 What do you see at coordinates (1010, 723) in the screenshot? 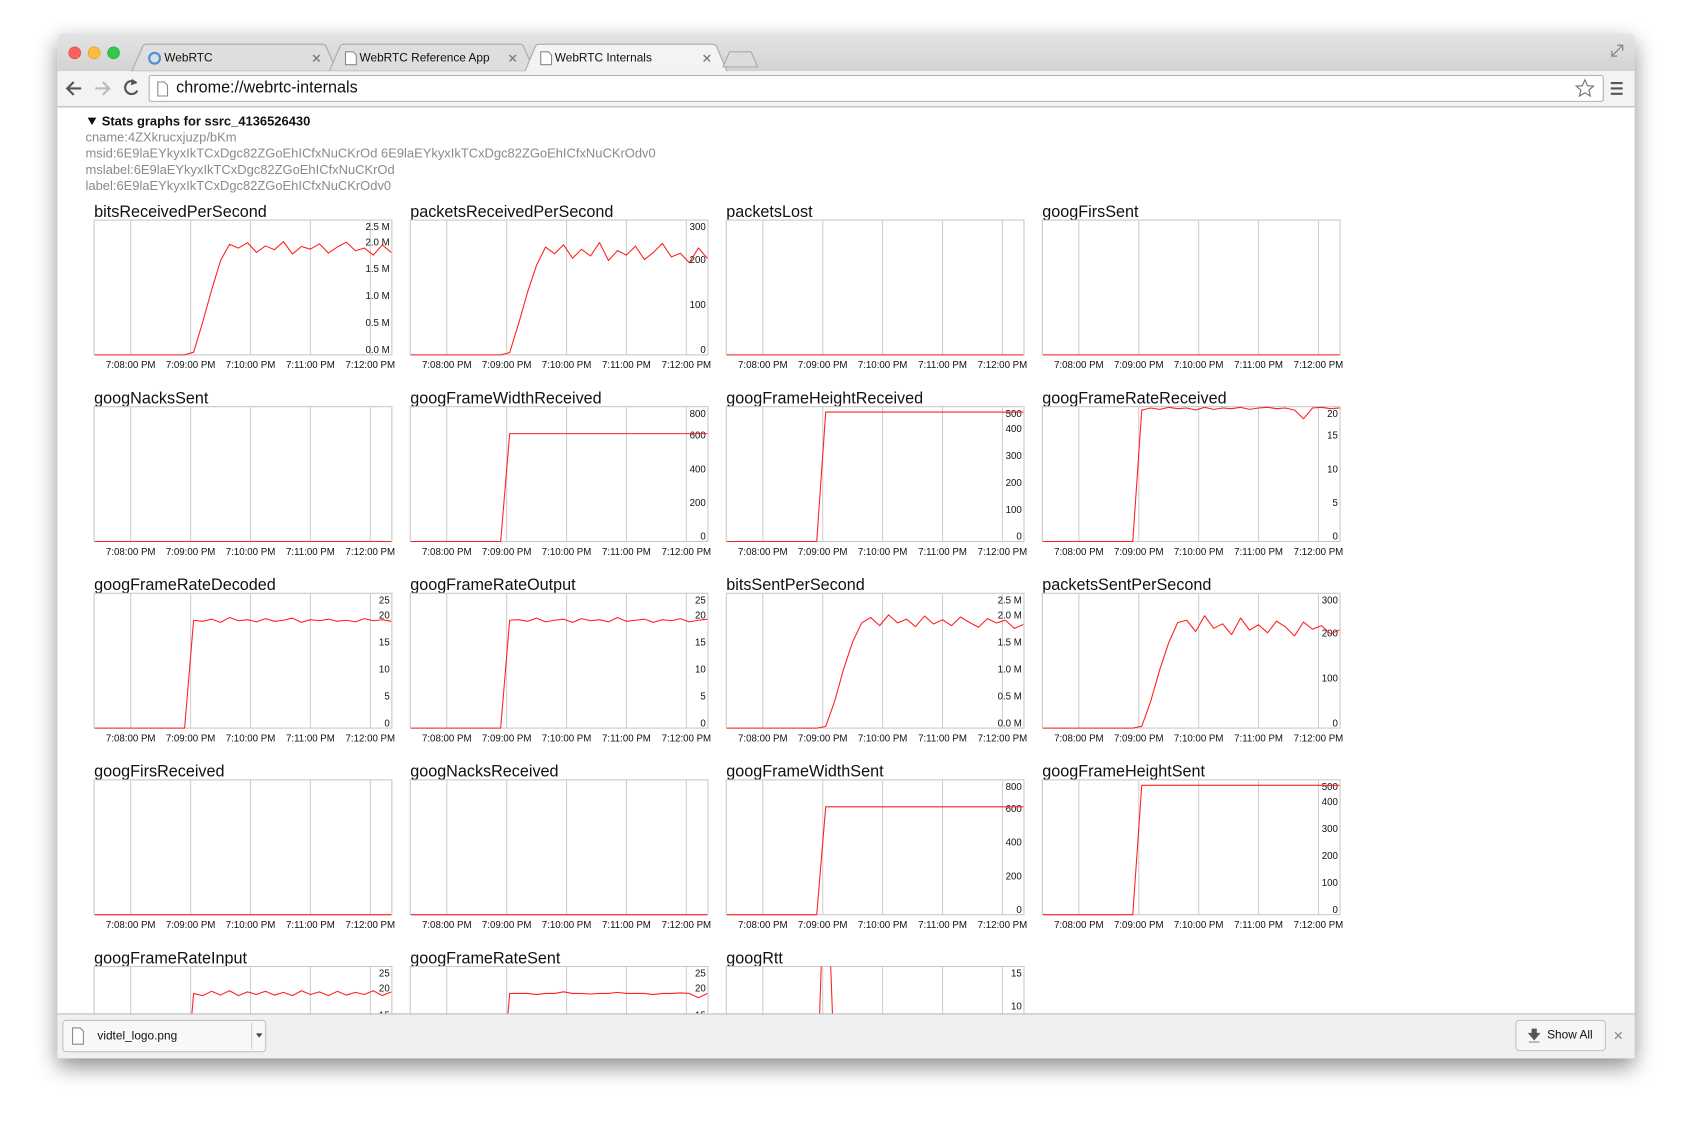
I see `y-tick-label: 0.0 M` at bounding box center [1010, 723].